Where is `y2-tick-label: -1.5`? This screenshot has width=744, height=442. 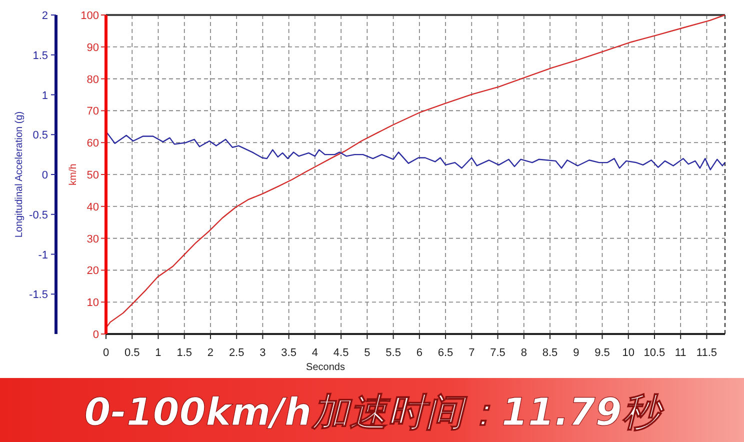 y2-tick-label: -1.5 is located at coordinates (38, 295).